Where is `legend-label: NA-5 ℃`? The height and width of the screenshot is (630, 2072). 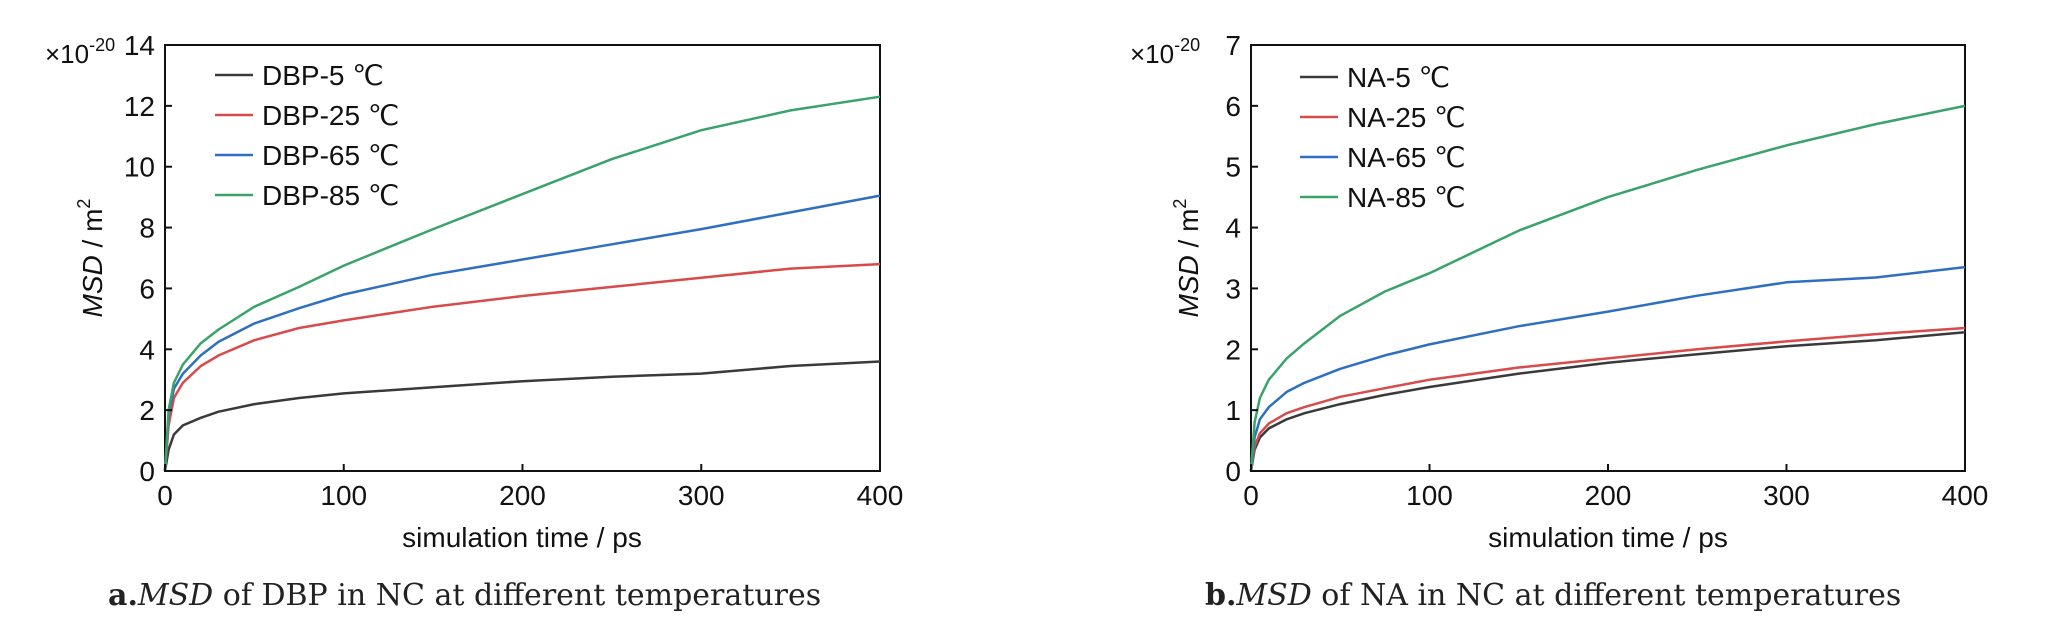
legend-label: NA-5 ℃ is located at coordinates (1398, 77).